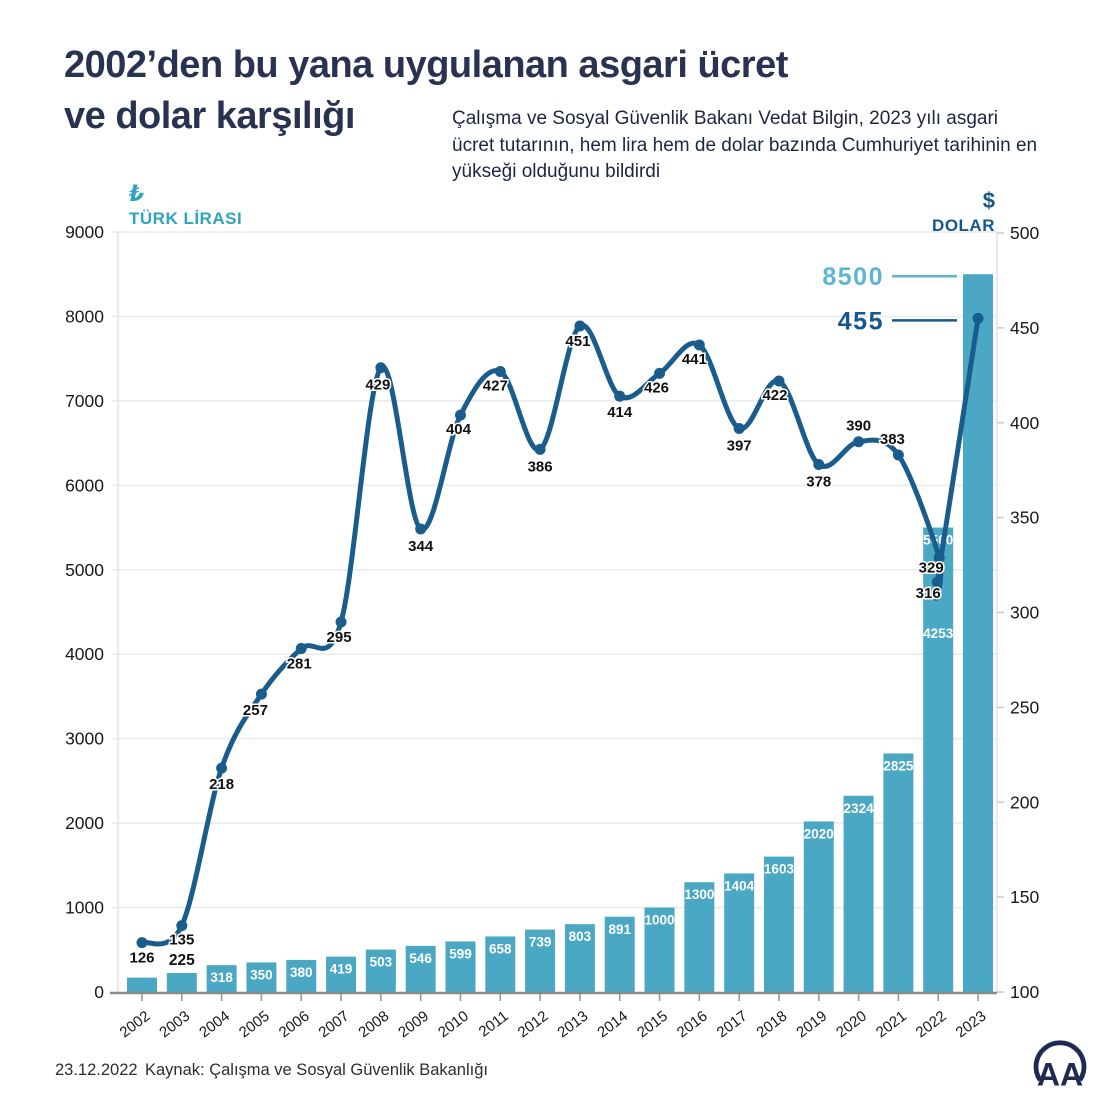  I want to click on x-tick-2011: 2011, so click(494, 1024).